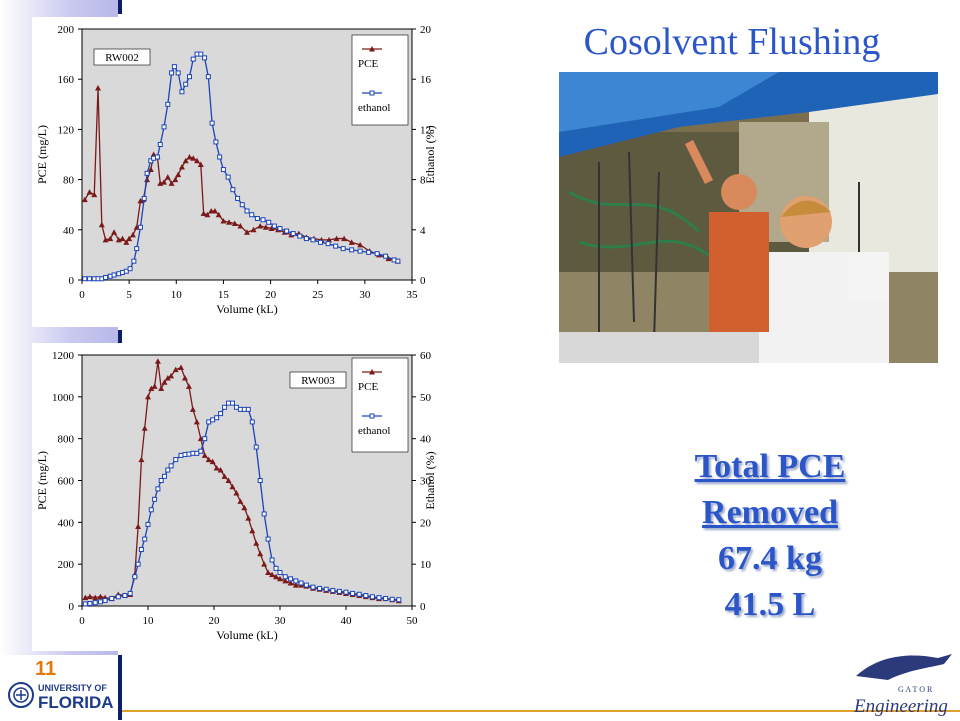 The image size is (960, 721). I want to click on x-tick-label: 5, so click(129, 295).